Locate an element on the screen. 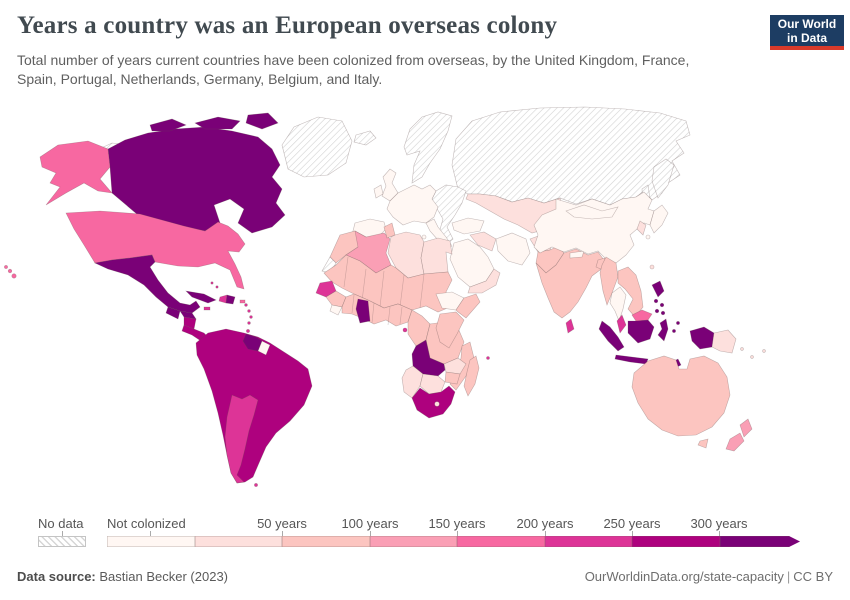 The height and width of the screenshot is (600, 850). data-source: Data source: Bastian Becker (2023) is located at coordinates (122, 576).